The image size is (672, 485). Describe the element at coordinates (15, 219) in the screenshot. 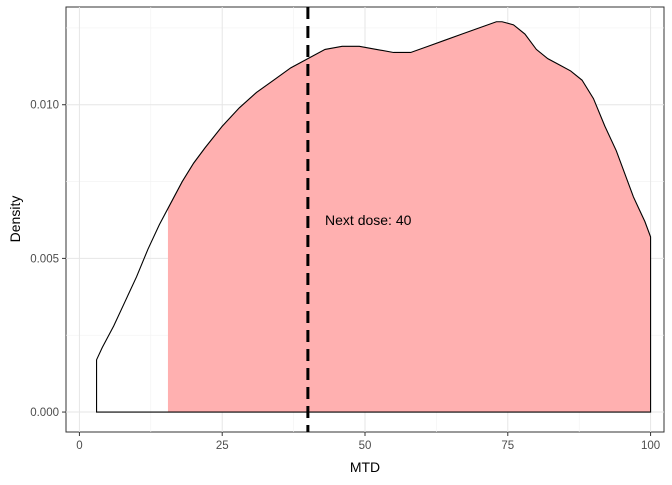

I see `y-axis-label: Density` at that location.